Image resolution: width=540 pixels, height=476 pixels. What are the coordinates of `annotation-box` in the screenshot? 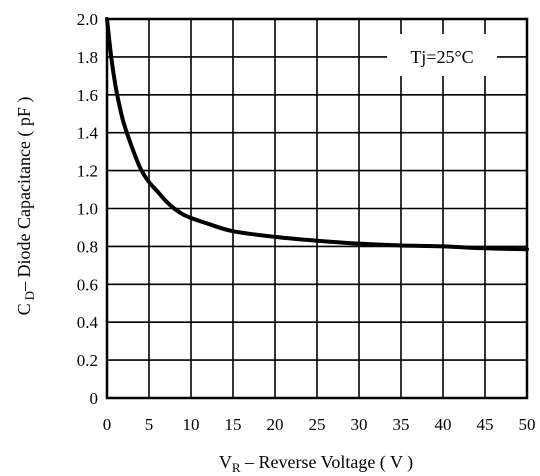 It's located at (442, 55).